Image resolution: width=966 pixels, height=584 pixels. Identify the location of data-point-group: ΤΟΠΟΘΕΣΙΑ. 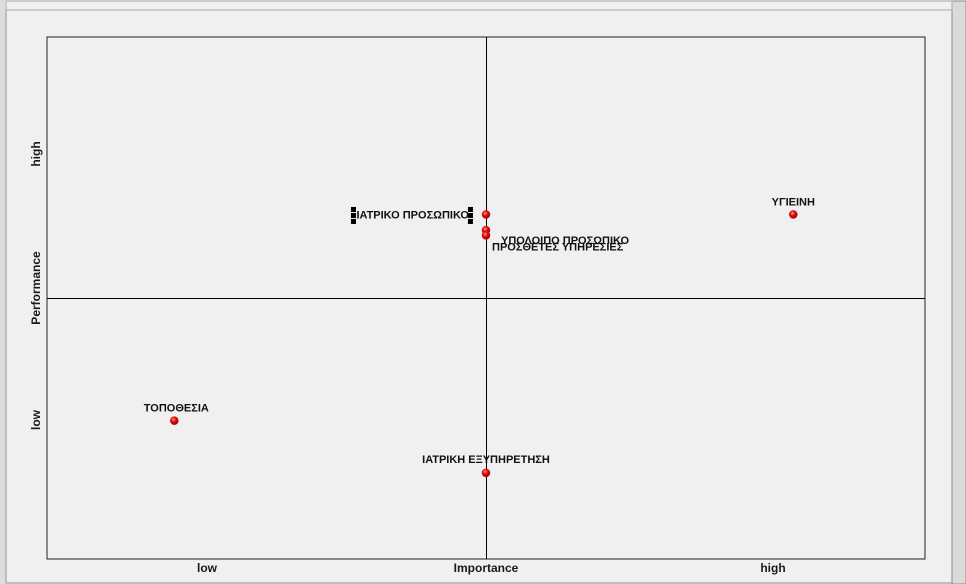
(176, 414).